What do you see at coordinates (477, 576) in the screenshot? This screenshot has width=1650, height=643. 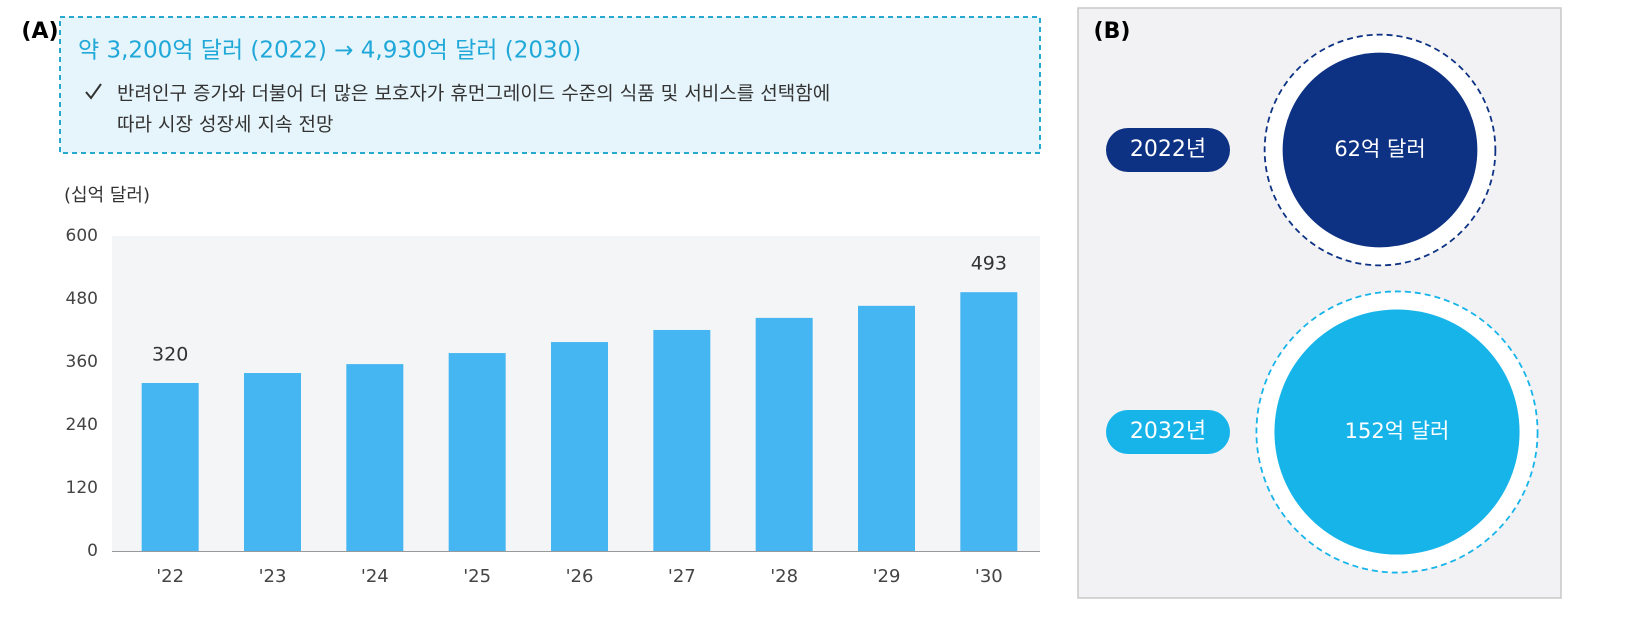 I see `x-tick-label: '25` at bounding box center [477, 576].